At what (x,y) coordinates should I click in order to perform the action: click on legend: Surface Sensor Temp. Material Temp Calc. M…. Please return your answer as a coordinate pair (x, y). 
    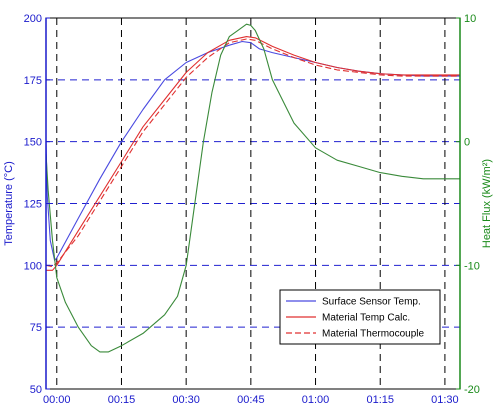
    Looking at the image, I should click on (360, 317).